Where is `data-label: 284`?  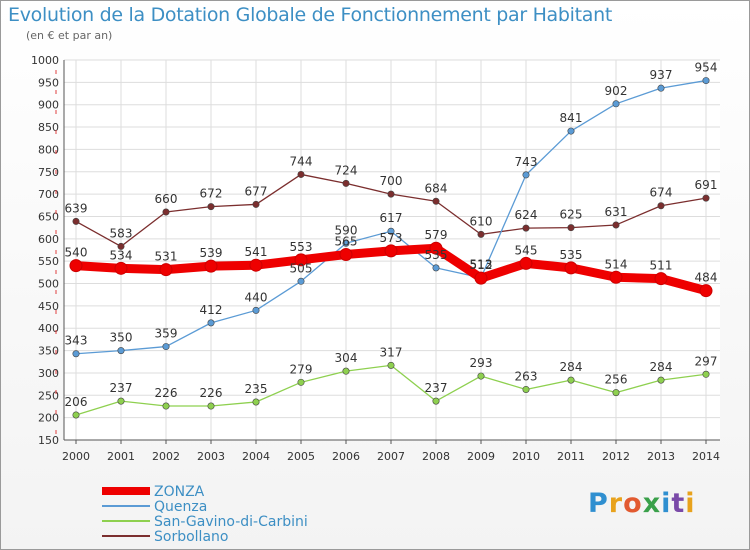 data-label: 284 is located at coordinates (571, 367).